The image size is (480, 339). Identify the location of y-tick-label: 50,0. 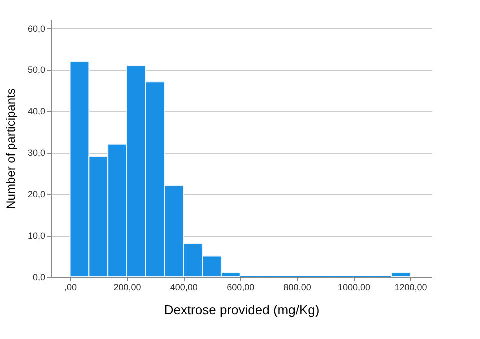
(37, 70).